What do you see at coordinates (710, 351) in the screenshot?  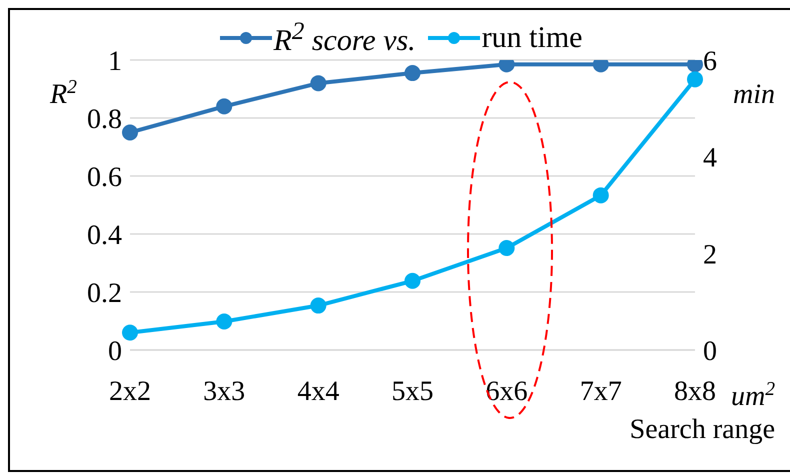 I see `y2-tick-label: 0` at bounding box center [710, 351].